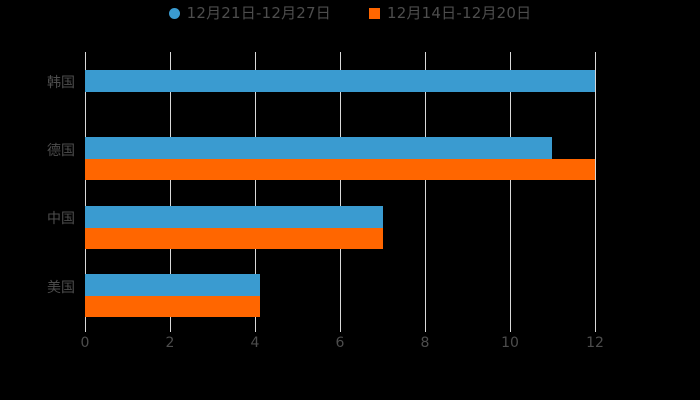 Image resolution: width=700 pixels, height=400 pixels. I want to click on circle-icon, so click(174, 13).